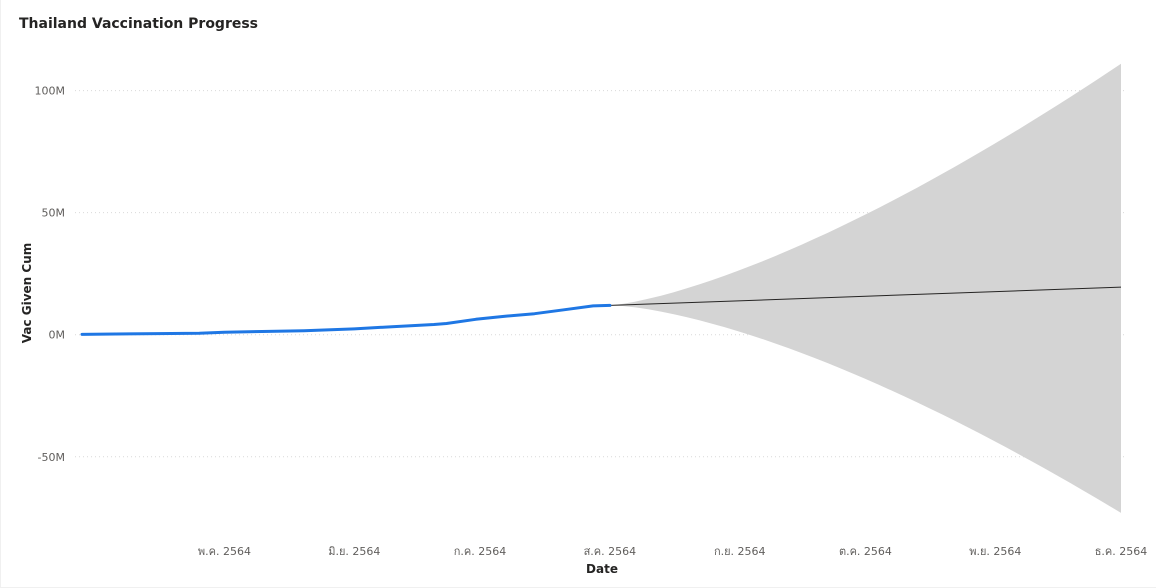 The height and width of the screenshot is (588, 1156). What do you see at coordinates (865, 551) in the screenshot?
I see `x-tick-label: ต.ค. 2564` at bounding box center [865, 551].